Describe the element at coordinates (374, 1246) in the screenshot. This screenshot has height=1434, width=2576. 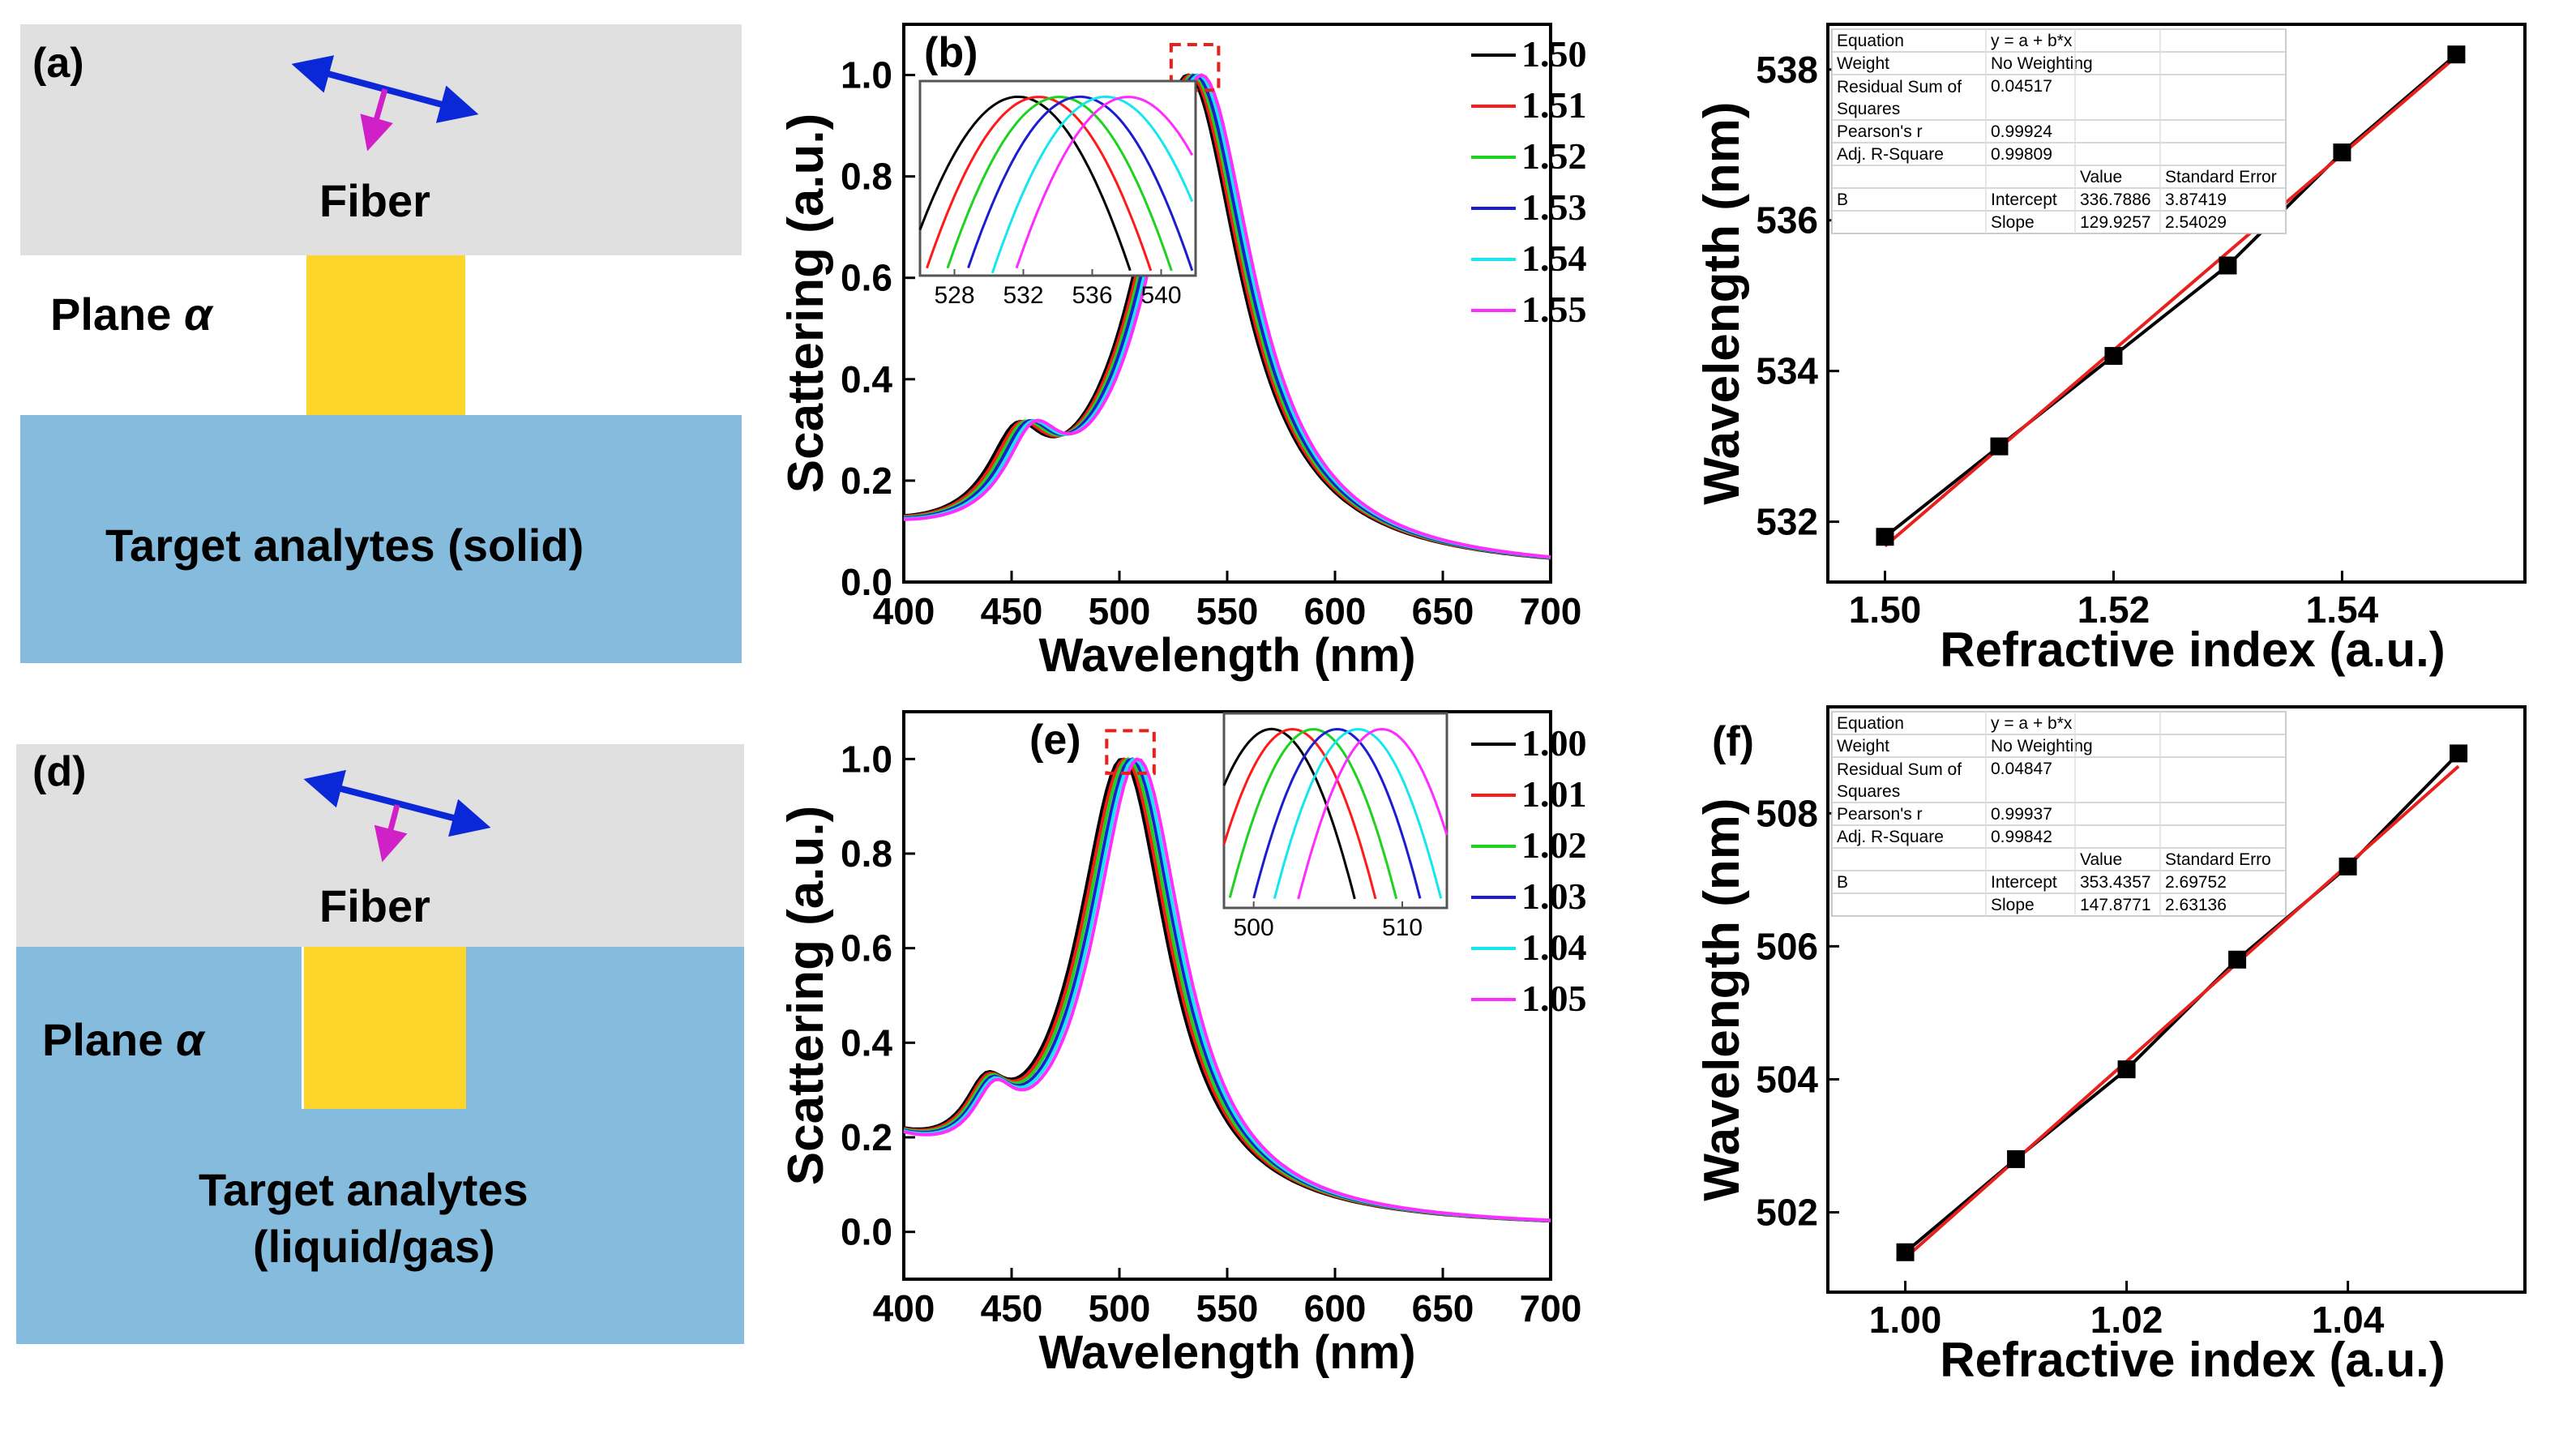
I see `analyte-label-line2: (liquid/gas)` at that location.